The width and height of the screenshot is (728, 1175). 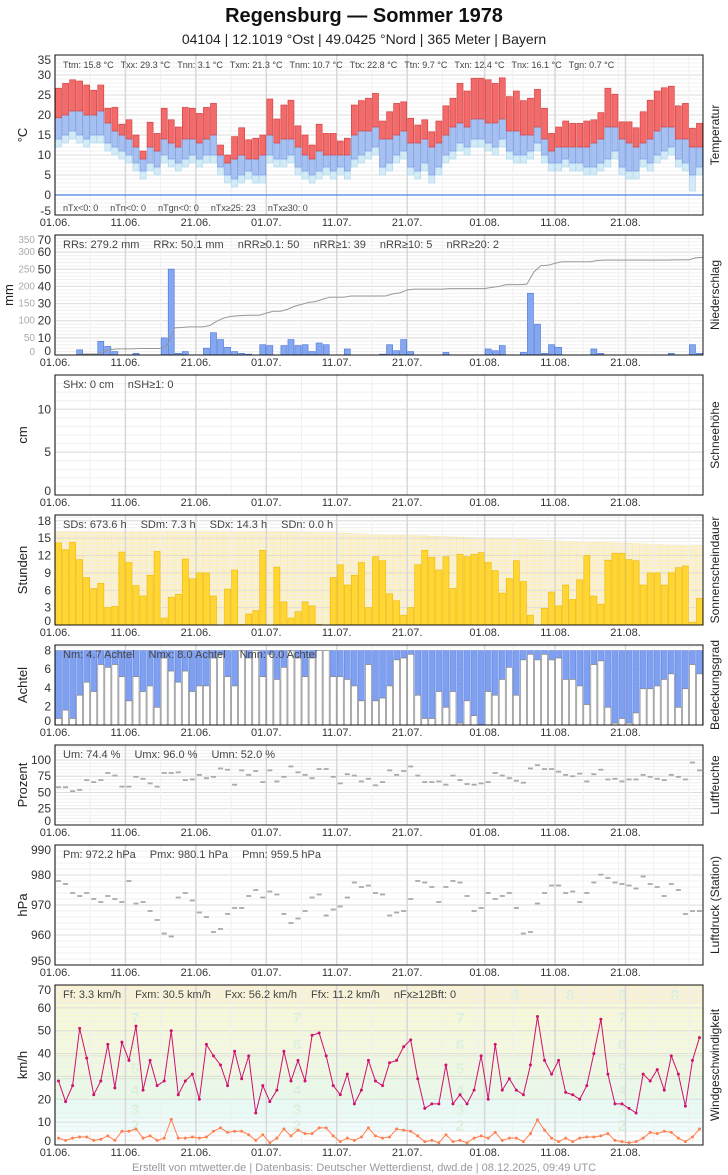 What do you see at coordinates (425, 995) in the screenshot?
I see `stat-item: nFx≥12Bft: 0` at bounding box center [425, 995].